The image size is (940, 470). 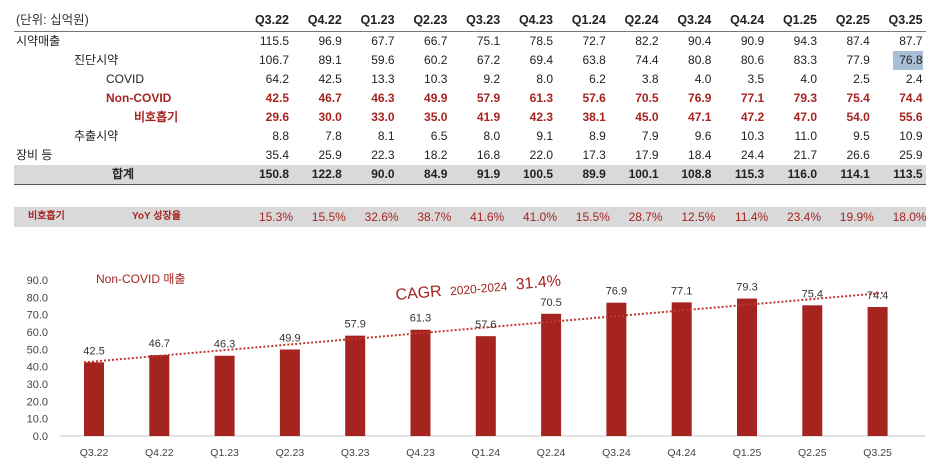 I want to click on yoy-cell: 41.6%, so click(x=487, y=217).